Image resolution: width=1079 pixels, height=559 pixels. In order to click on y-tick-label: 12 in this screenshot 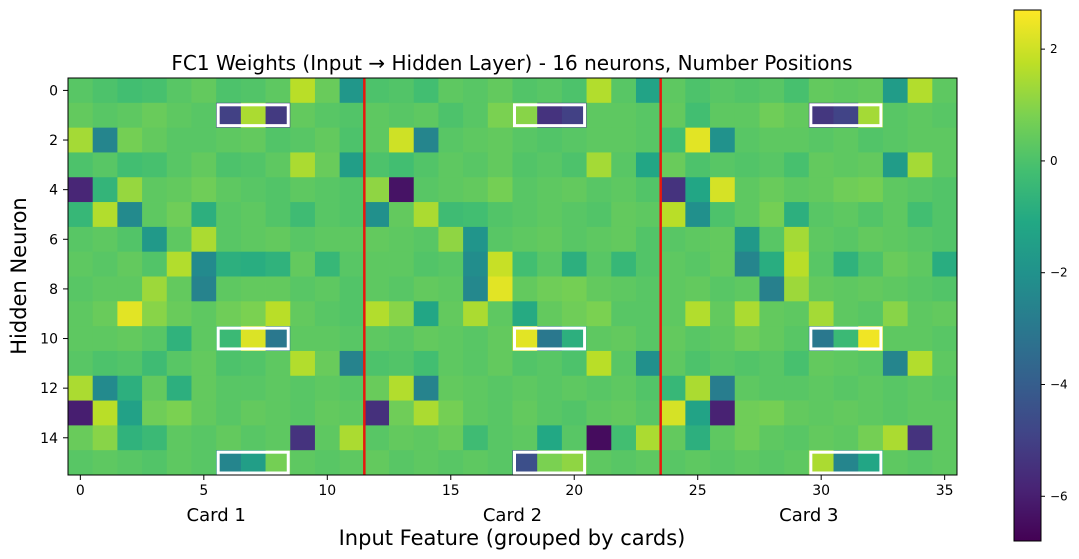, I will do `click(49, 389)`.